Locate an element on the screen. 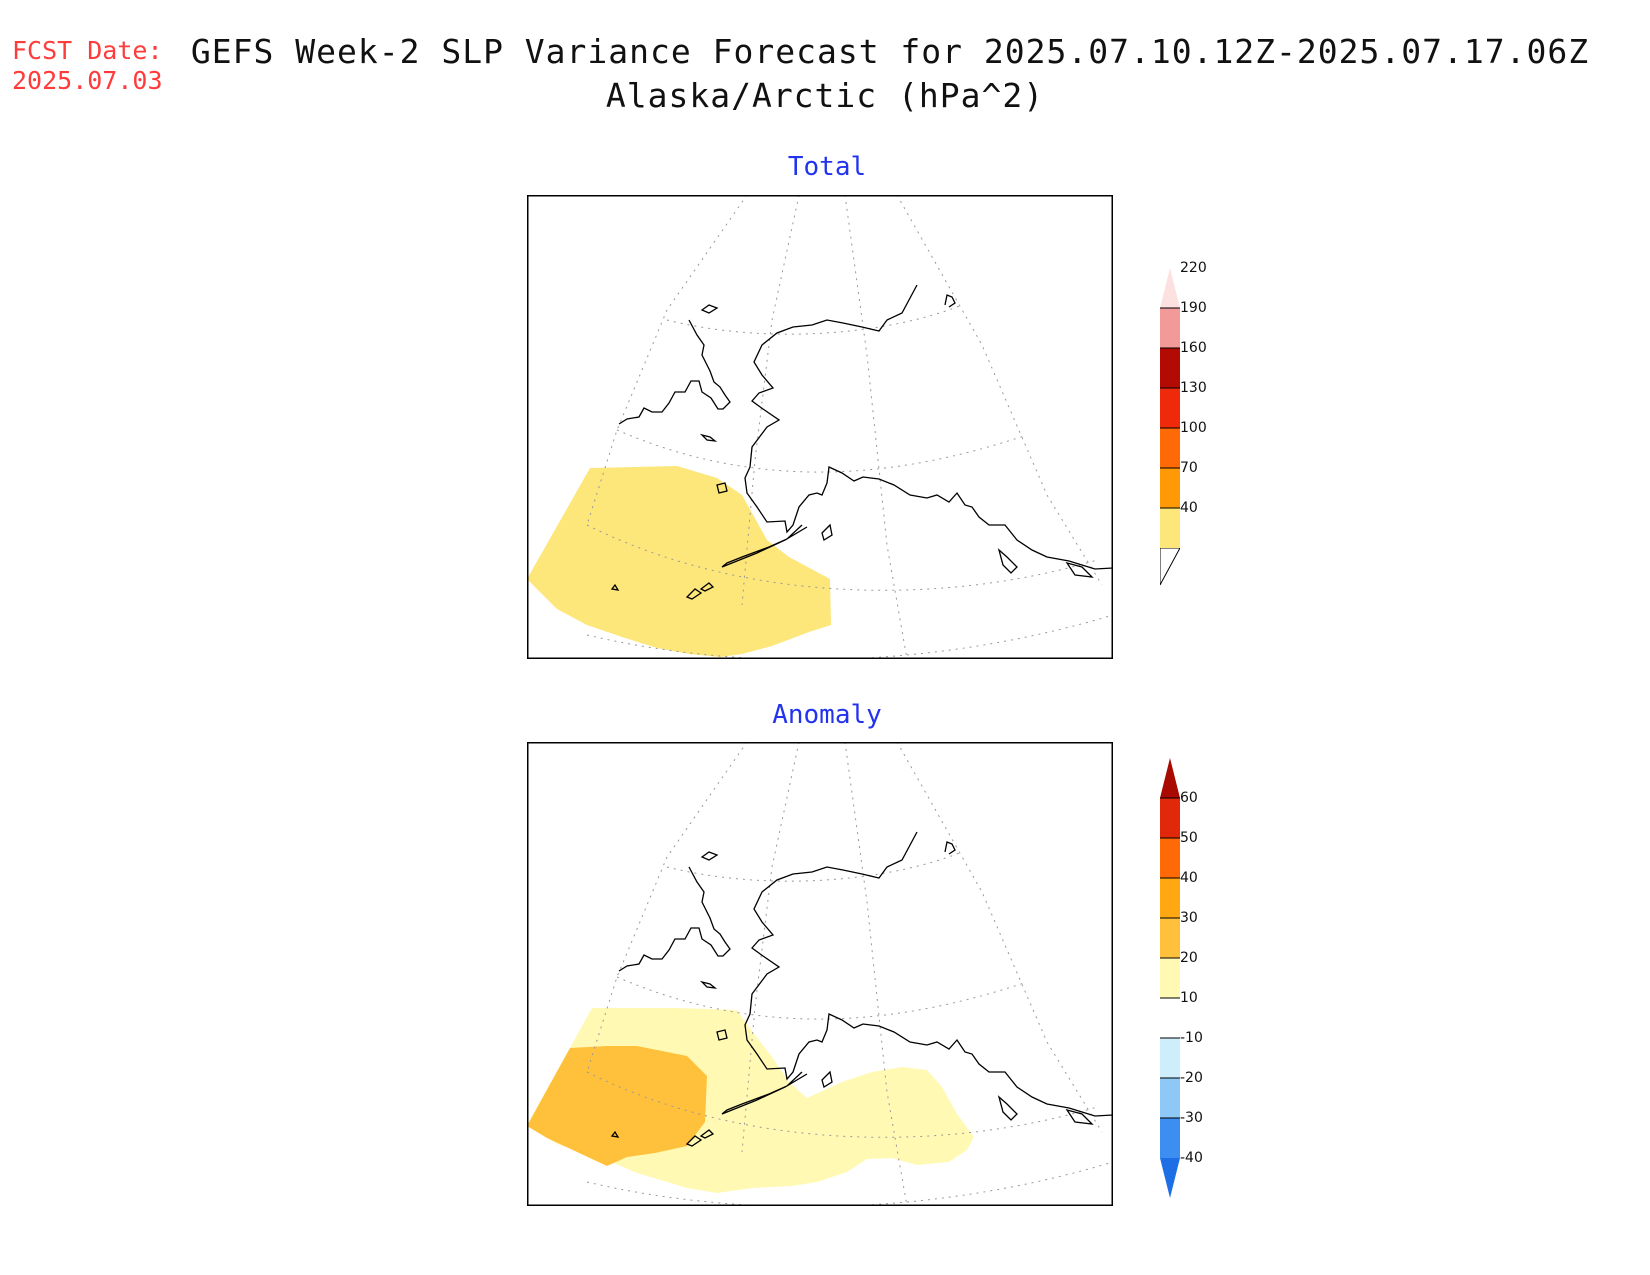 Image resolution: width=1650 pixels, height=1275 pixels. colorbar-total-label: 190 is located at coordinates (1193, 308).